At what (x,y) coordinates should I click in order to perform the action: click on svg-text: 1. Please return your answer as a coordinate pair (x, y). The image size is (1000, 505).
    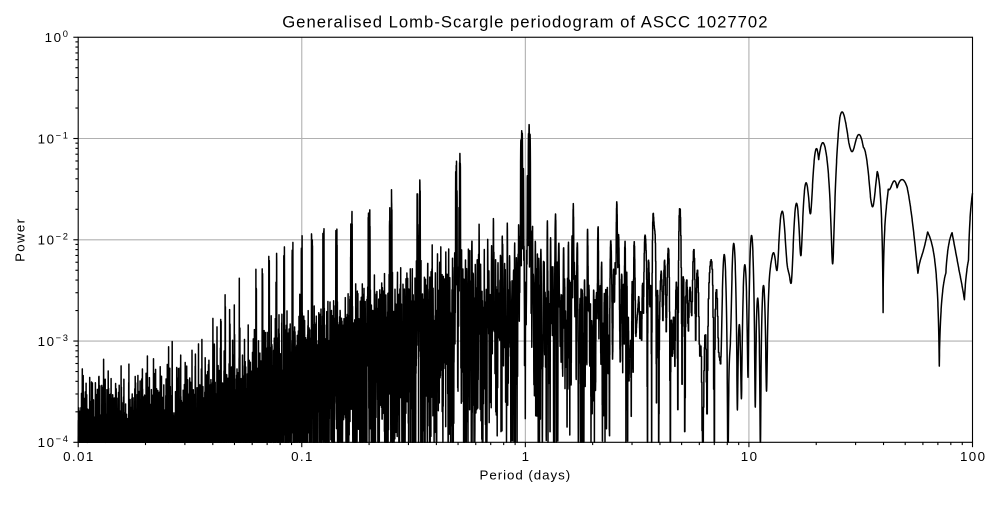
    Looking at the image, I should click on (526, 456).